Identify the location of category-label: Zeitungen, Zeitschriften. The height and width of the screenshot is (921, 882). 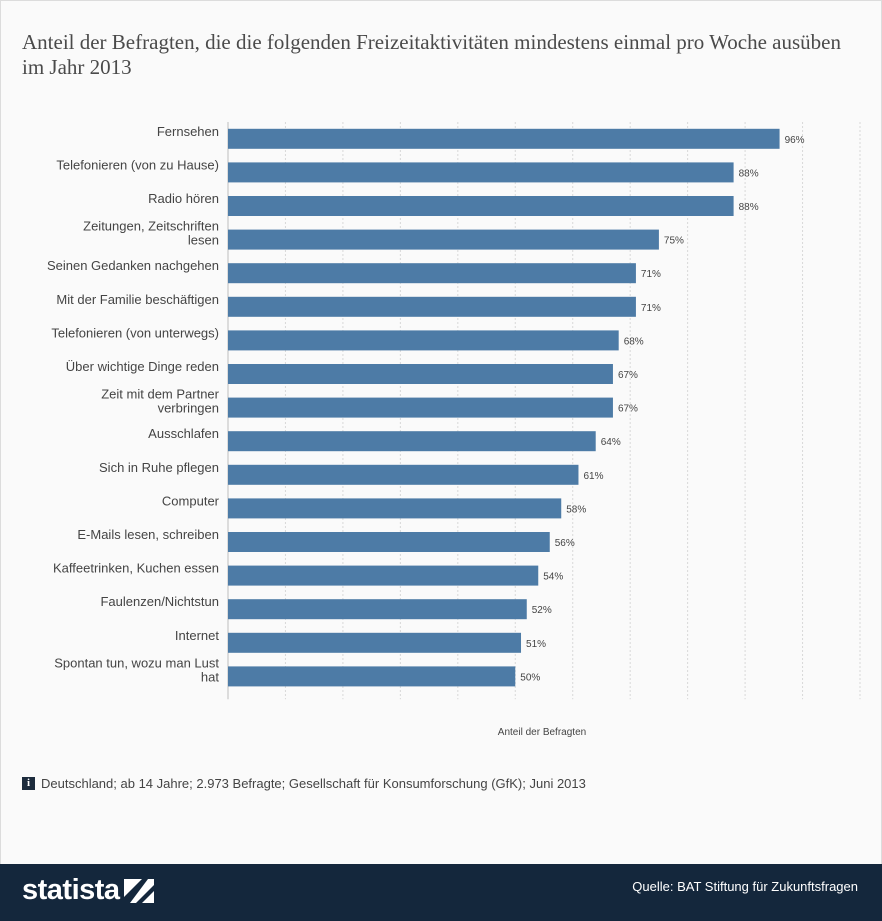
(151, 226).